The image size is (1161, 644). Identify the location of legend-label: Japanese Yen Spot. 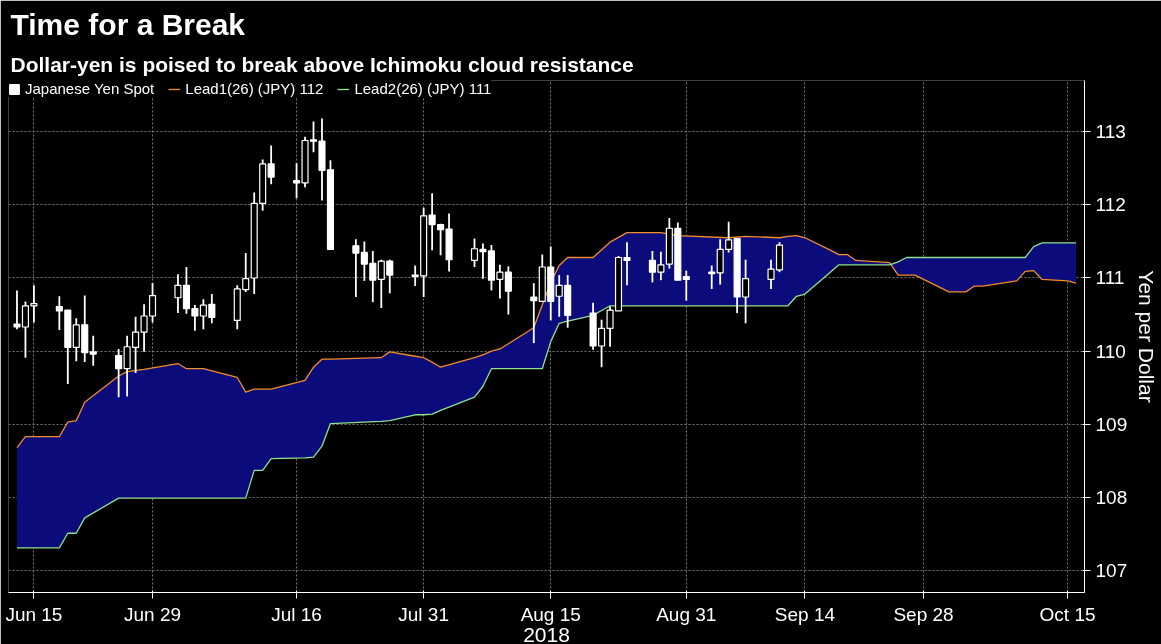
(90, 88).